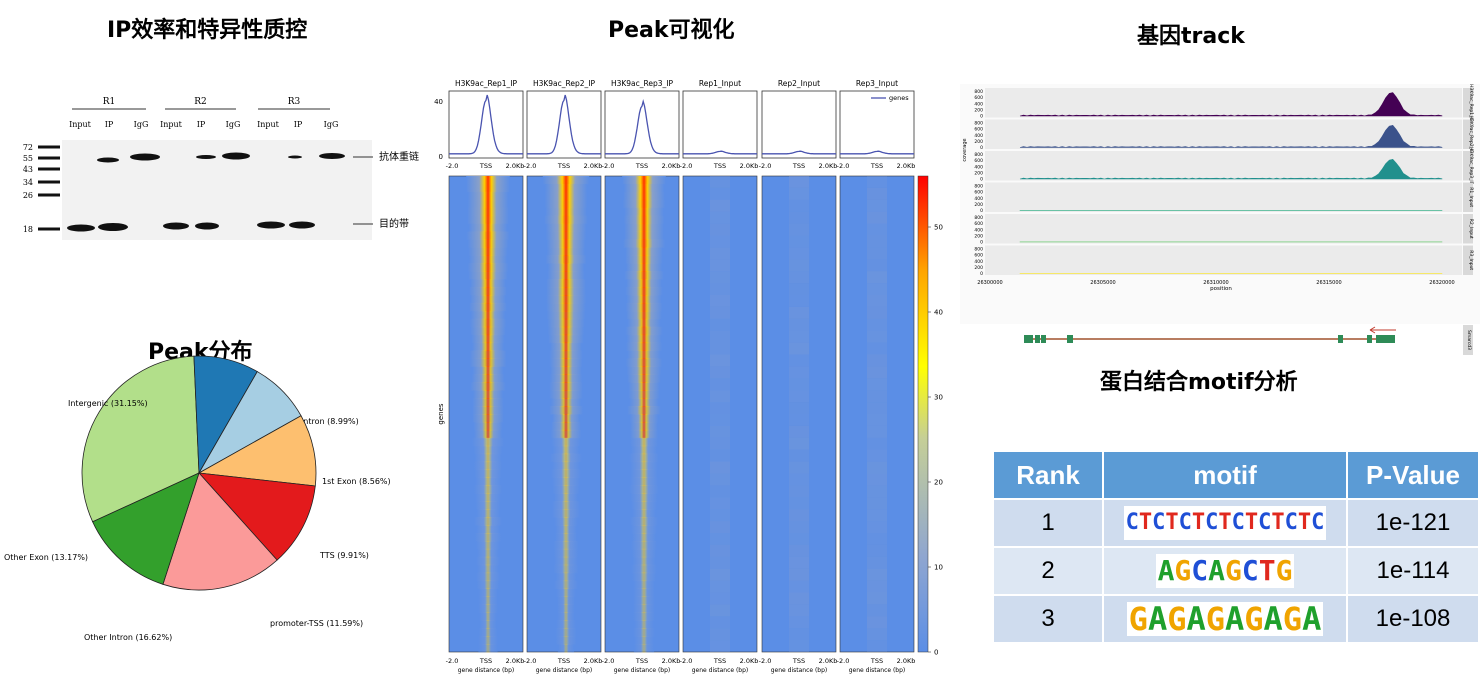 Image resolution: width=1484 pixels, height=674 pixels. What do you see at coordinates (1236, 619) in the screenshot?
I see `table-row: 3 GAGAGAGAGA 1e-108` at bounding box center [1236, 619].